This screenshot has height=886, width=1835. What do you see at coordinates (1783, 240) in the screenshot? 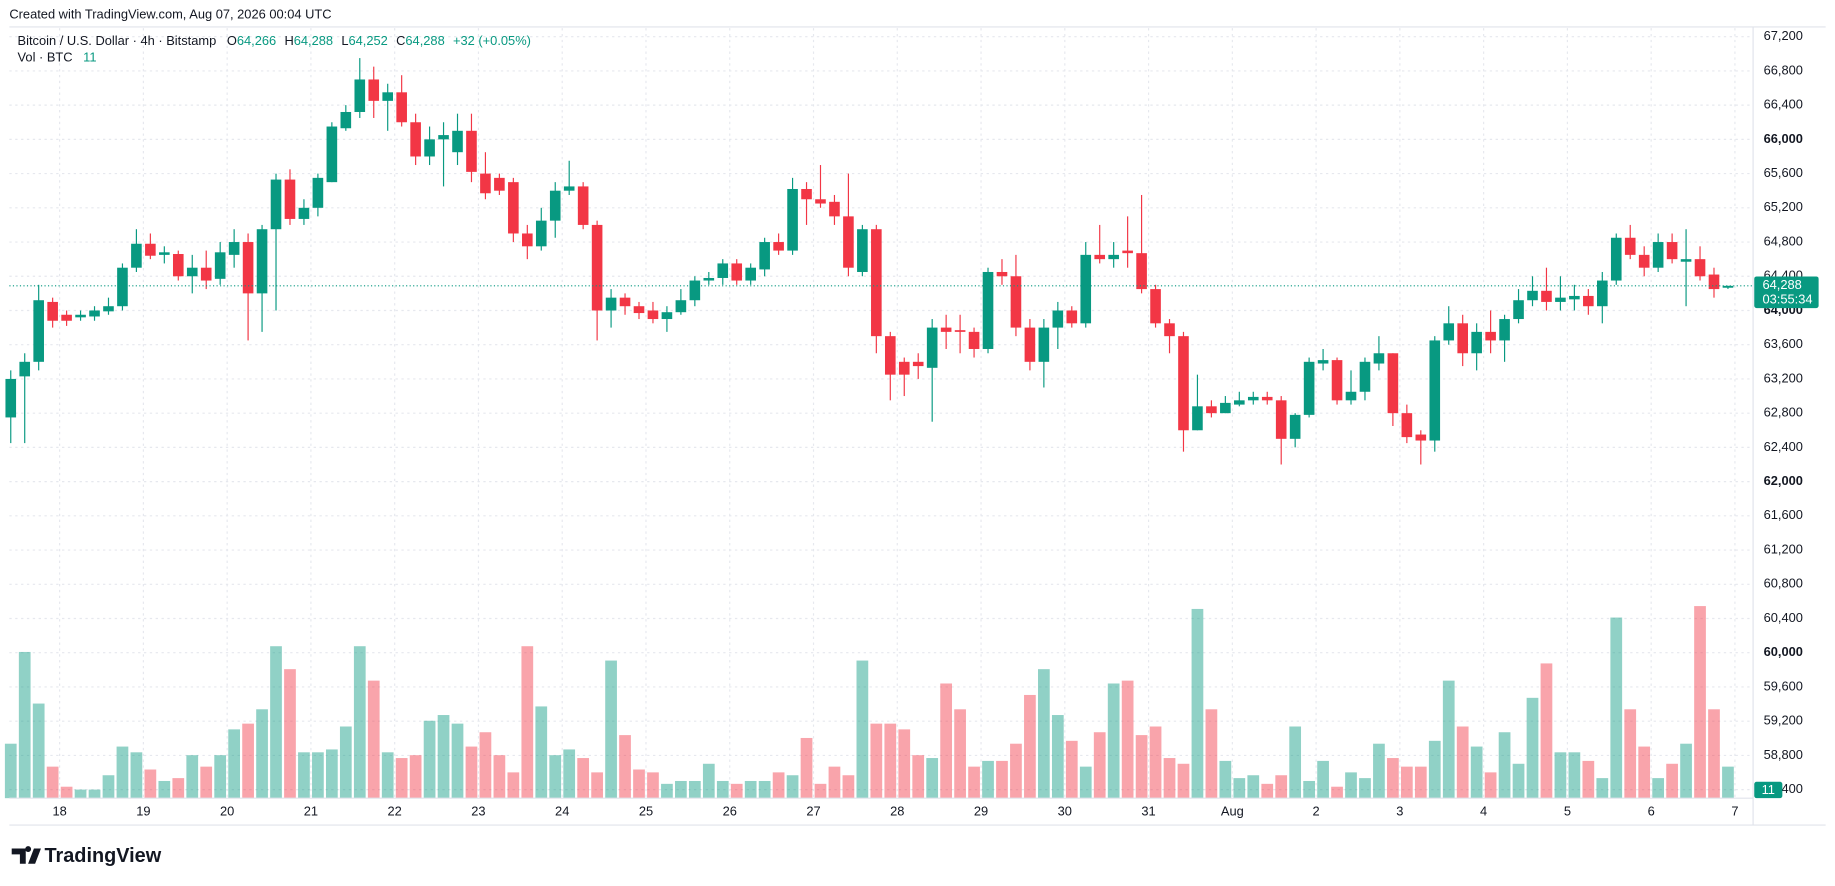
I see `y-tick-label: 64,800` at bounding box center [1783, 240].